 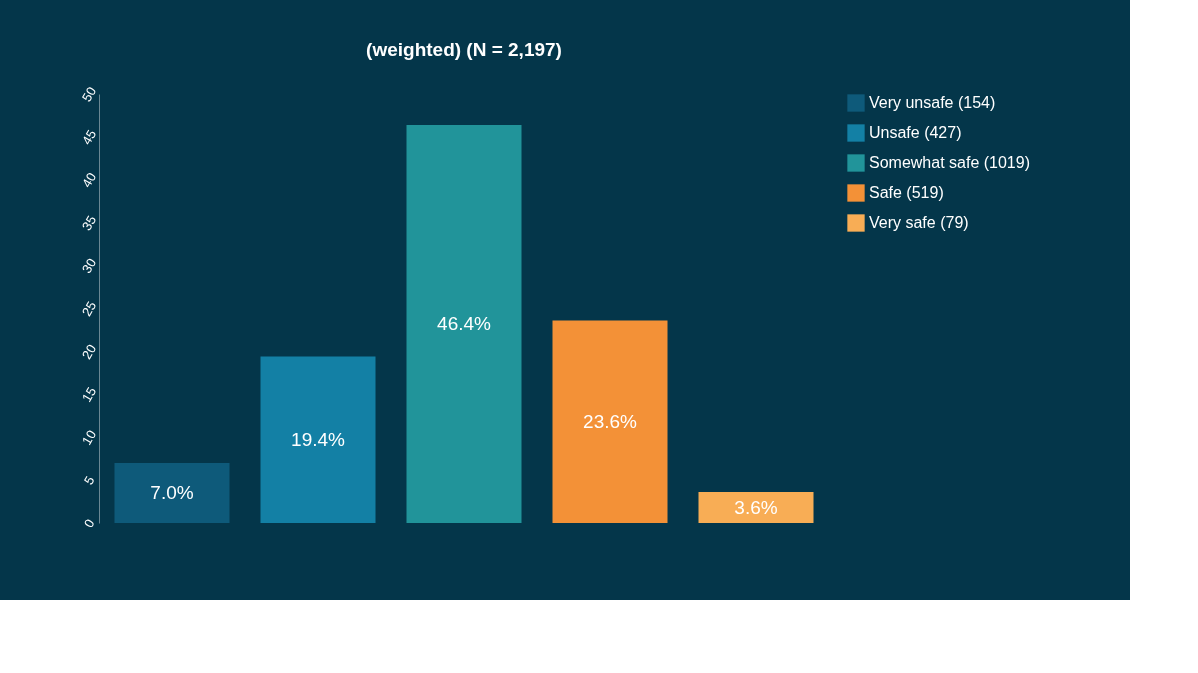 What do you see at coordinates (172, 492) in the screenshot?
I see `data-label: 7.0%` at bounding box center [172, 492].